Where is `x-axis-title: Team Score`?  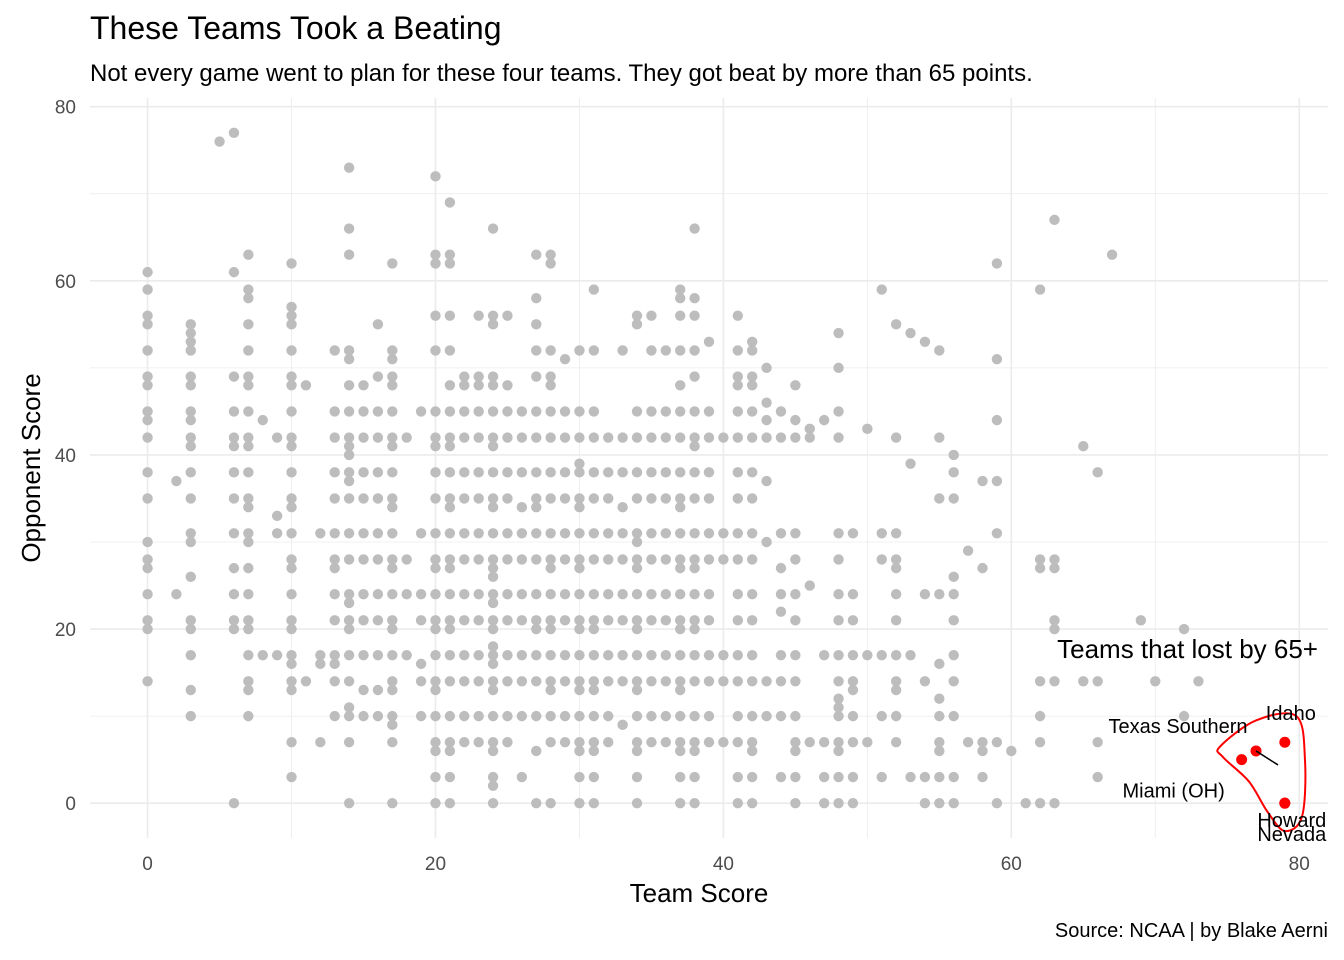 x-axis-title: Team Score is located at coordinates (699, 893).